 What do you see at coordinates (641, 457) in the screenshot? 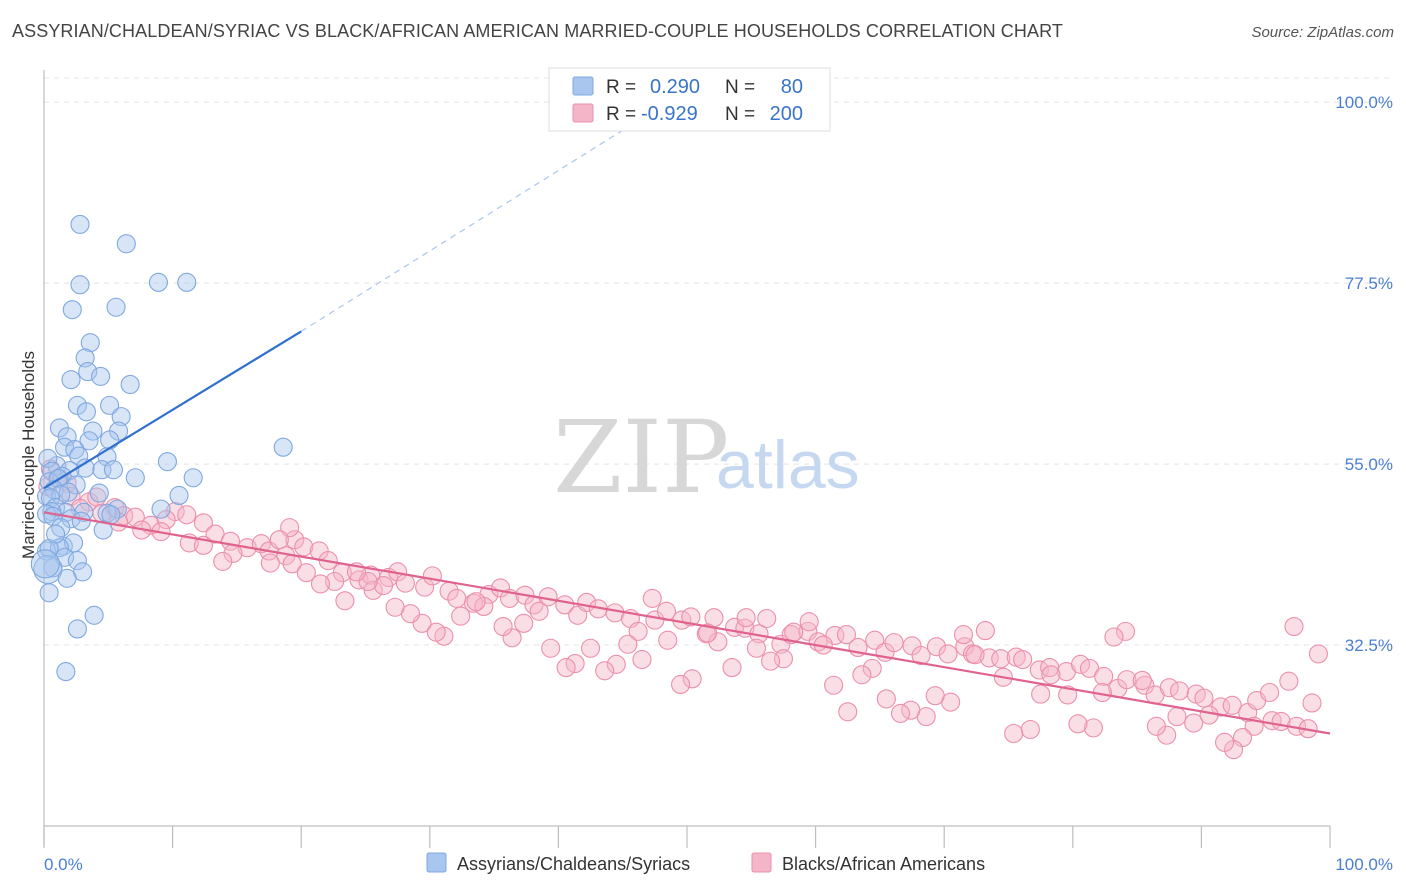
I see `watermark-zip: ZIP` at bounding box center [641, 457].